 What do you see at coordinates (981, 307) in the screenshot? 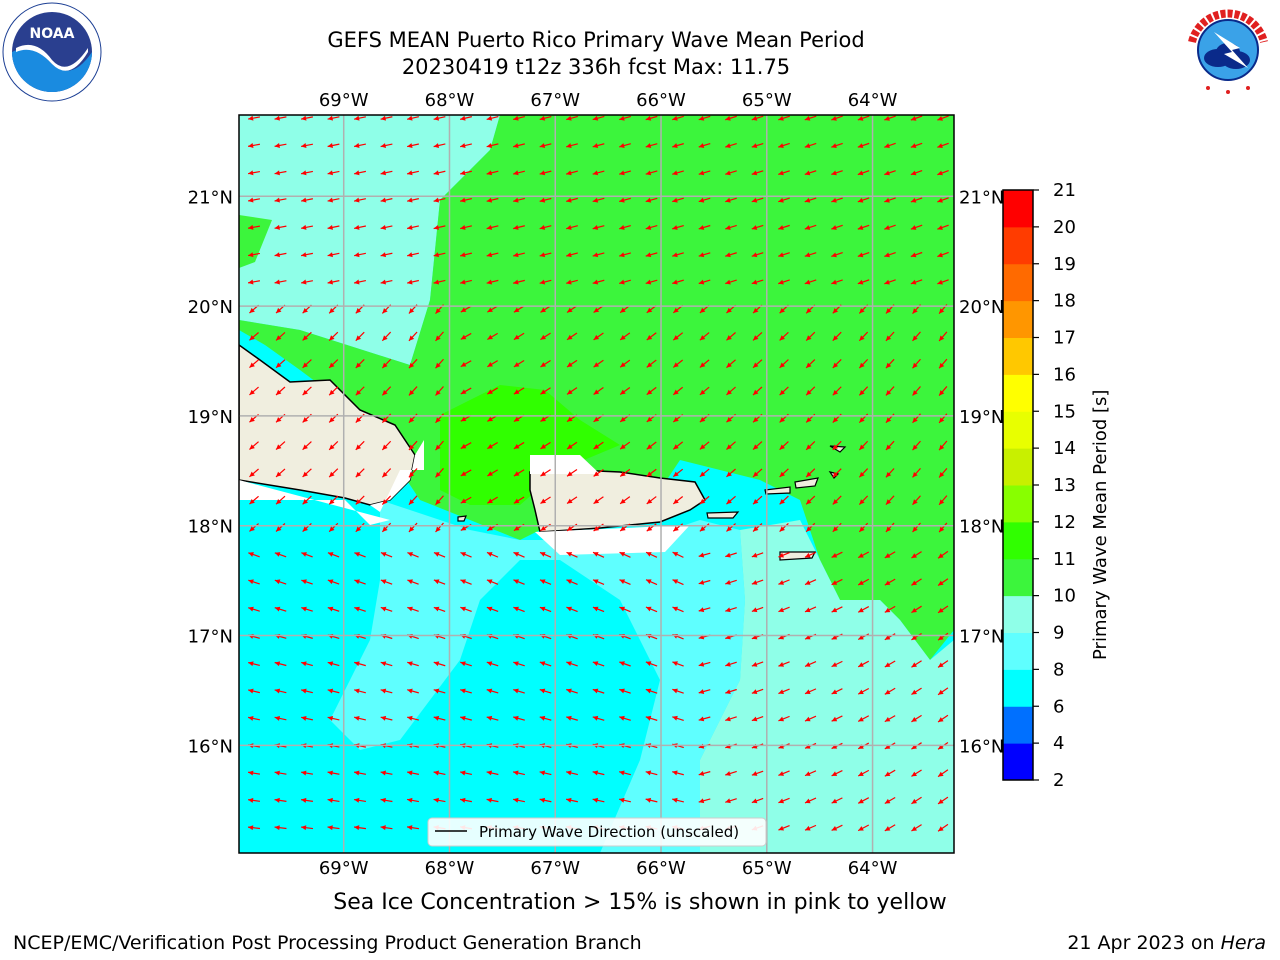
I see `lat-tick-label: 20°N` at bounding box center [981, 307].